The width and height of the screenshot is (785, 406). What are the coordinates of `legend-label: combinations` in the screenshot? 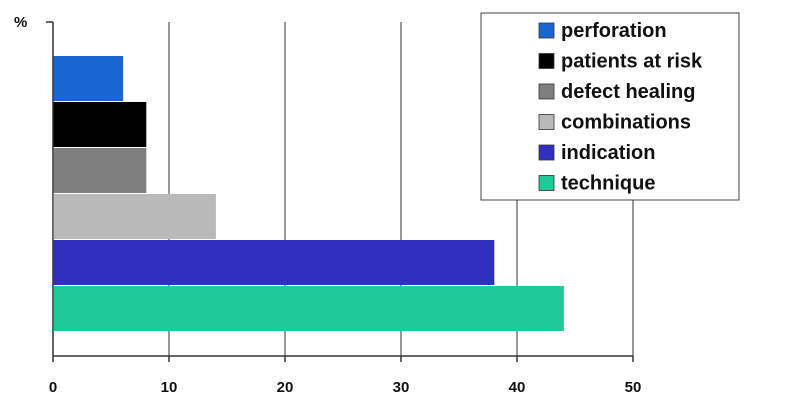 It's located at (626, 123).